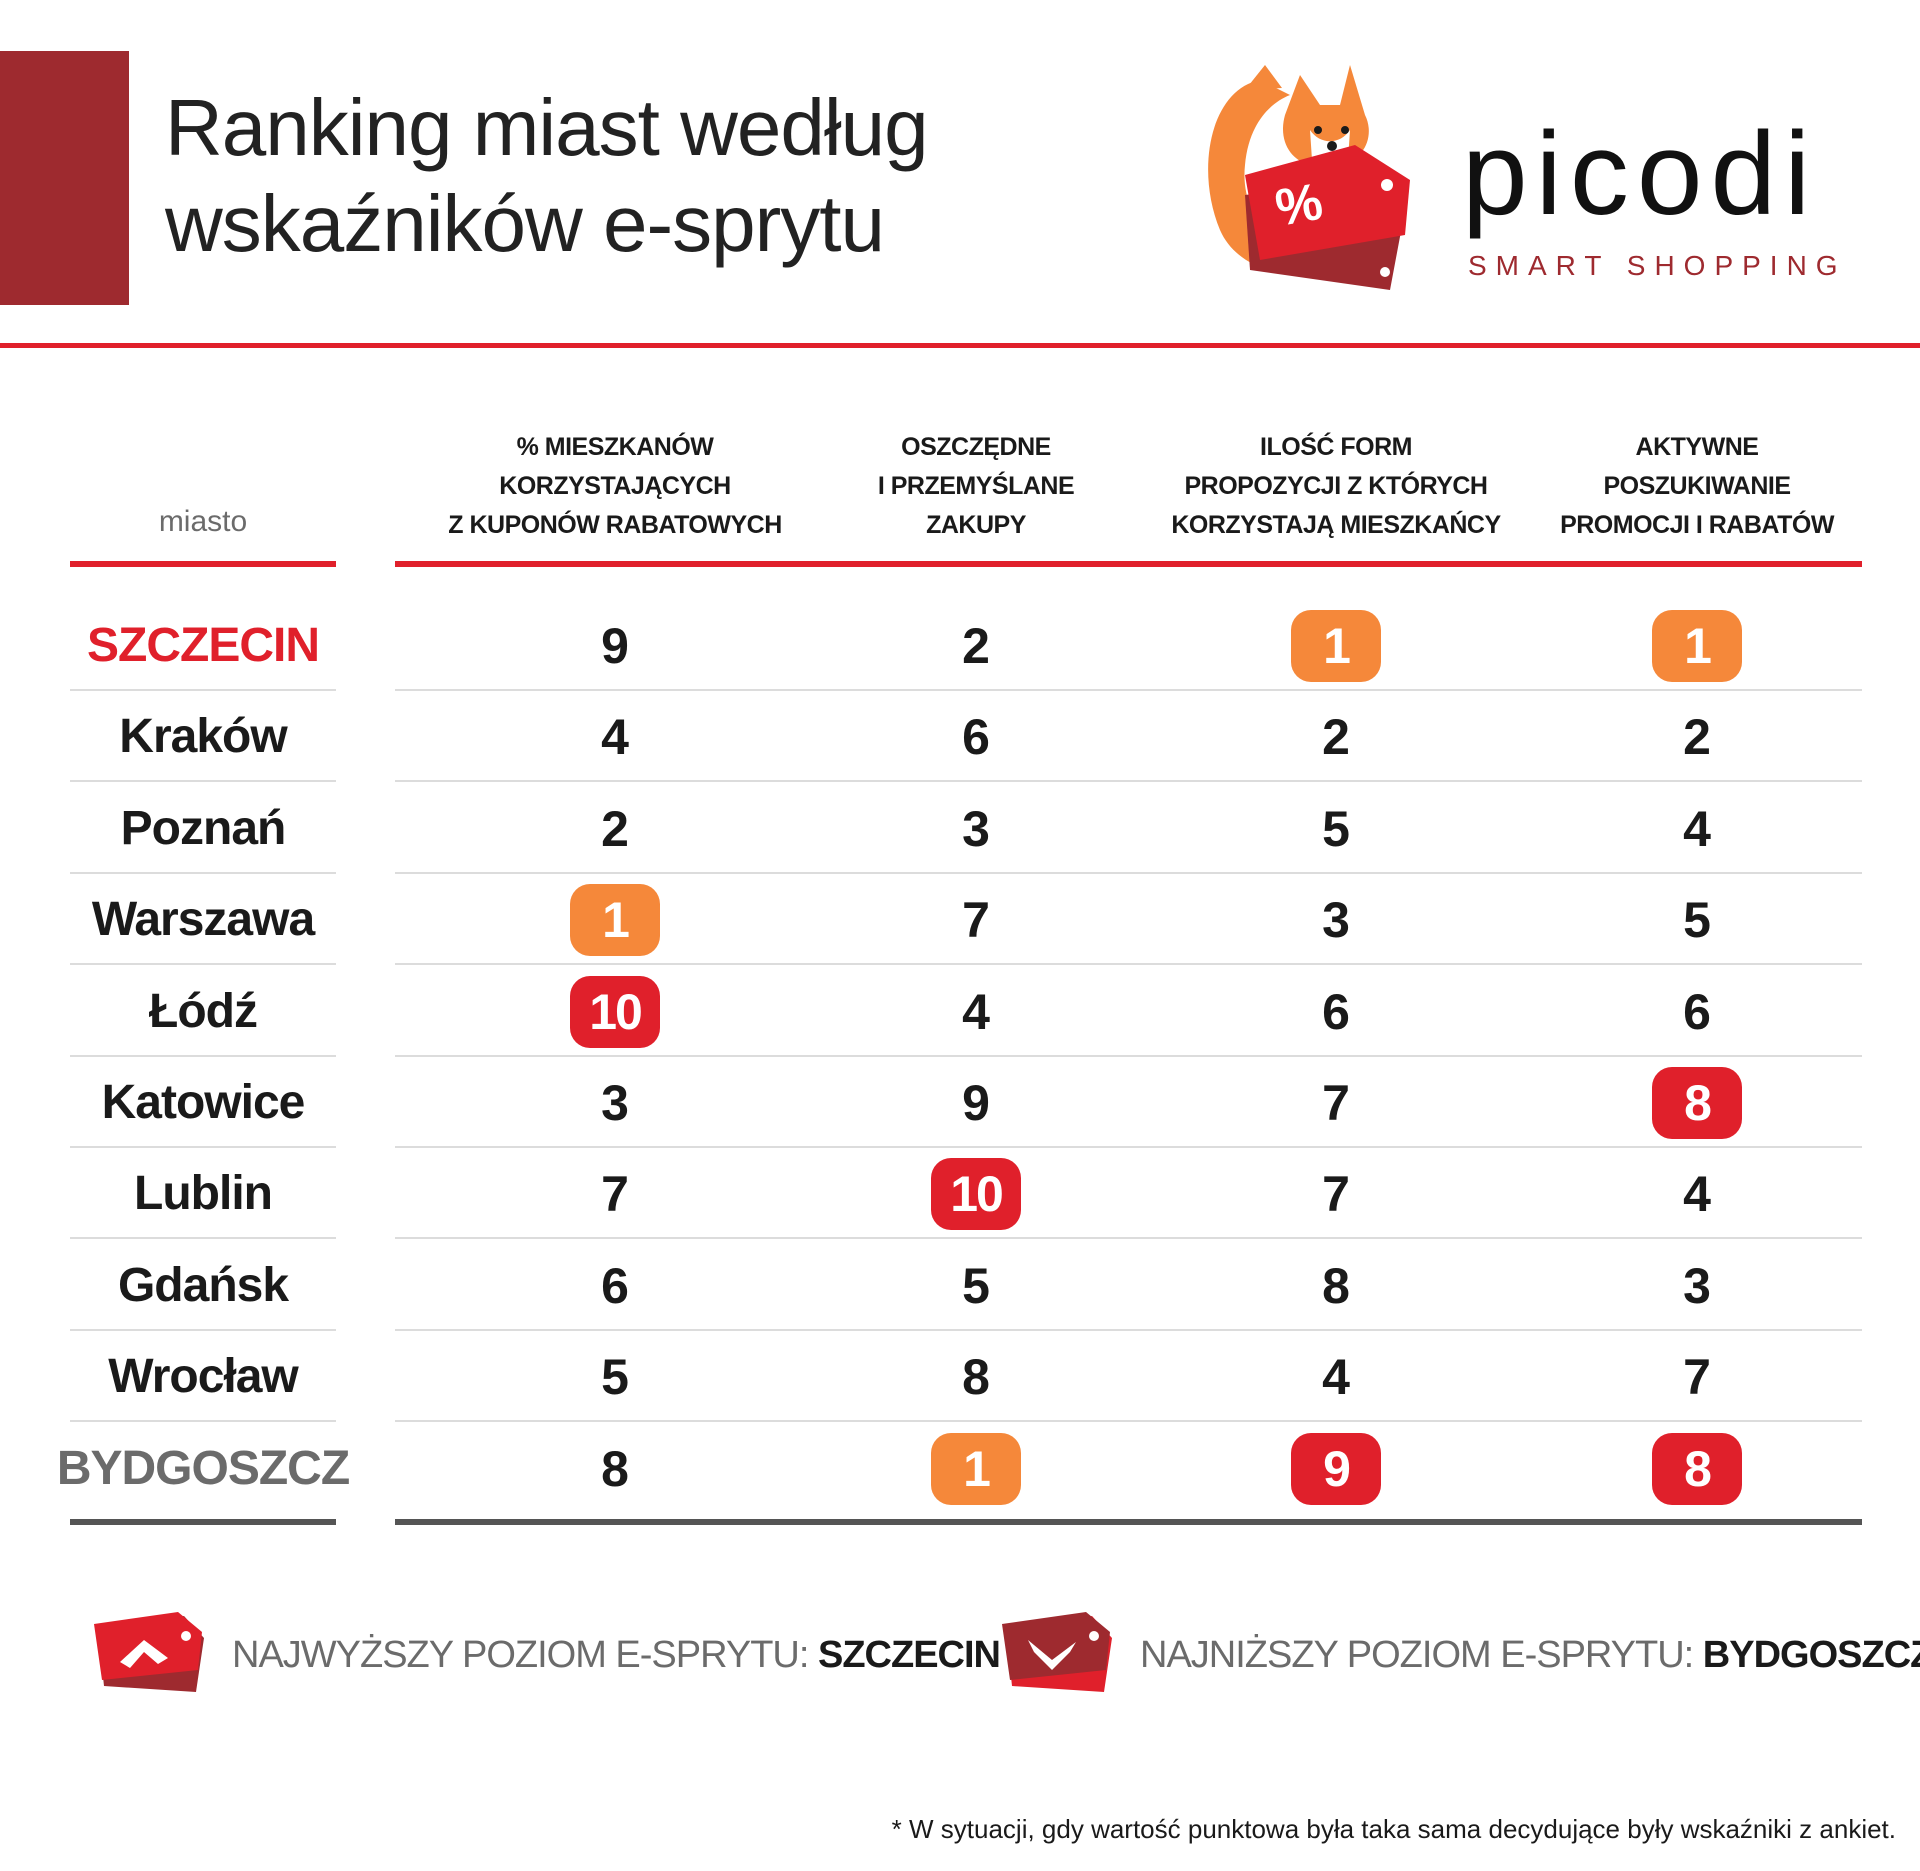 The image size is (1920, 1871). I want to click on table-row: Wrocław 5 8 4 7, so click(960, 1376).